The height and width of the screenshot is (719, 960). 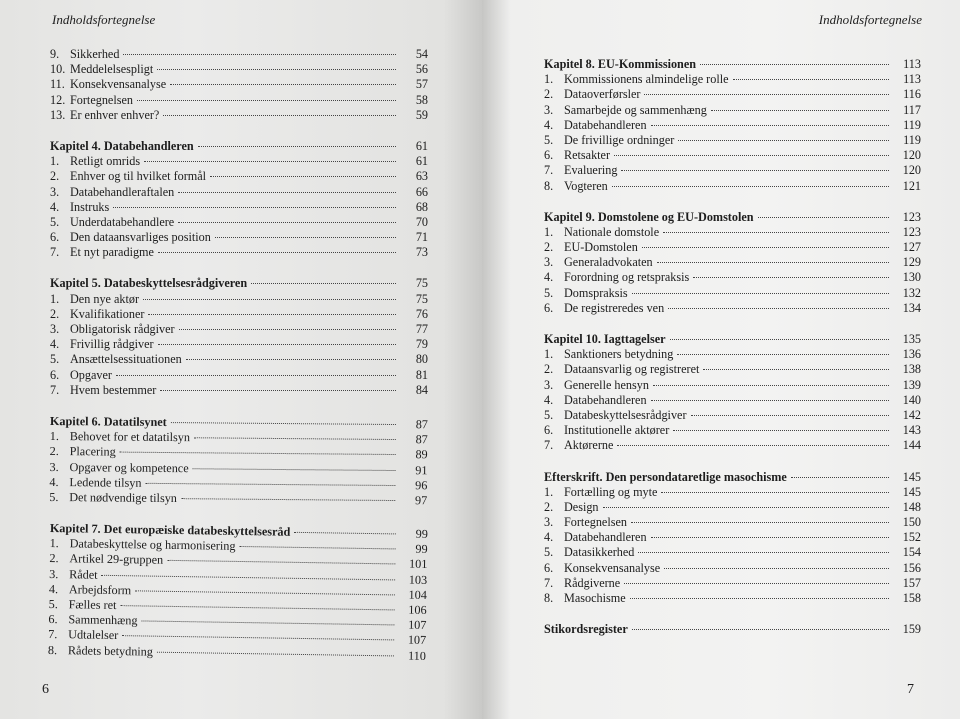 I want to click on toc-entry: 11. Konsekvensanalyse 57, so click(x=239, y=84).